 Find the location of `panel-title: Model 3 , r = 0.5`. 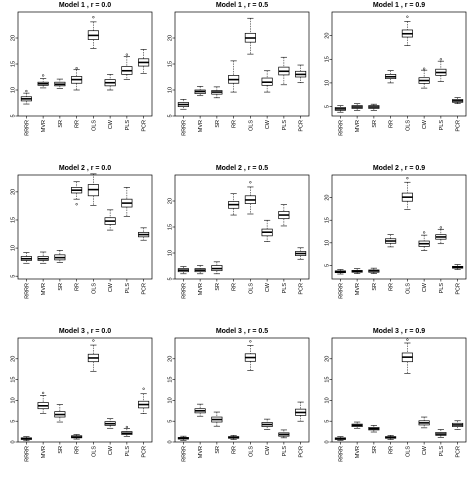

panel-title: Model 3 , r = 0.5 is located at coordinates (242, 331).